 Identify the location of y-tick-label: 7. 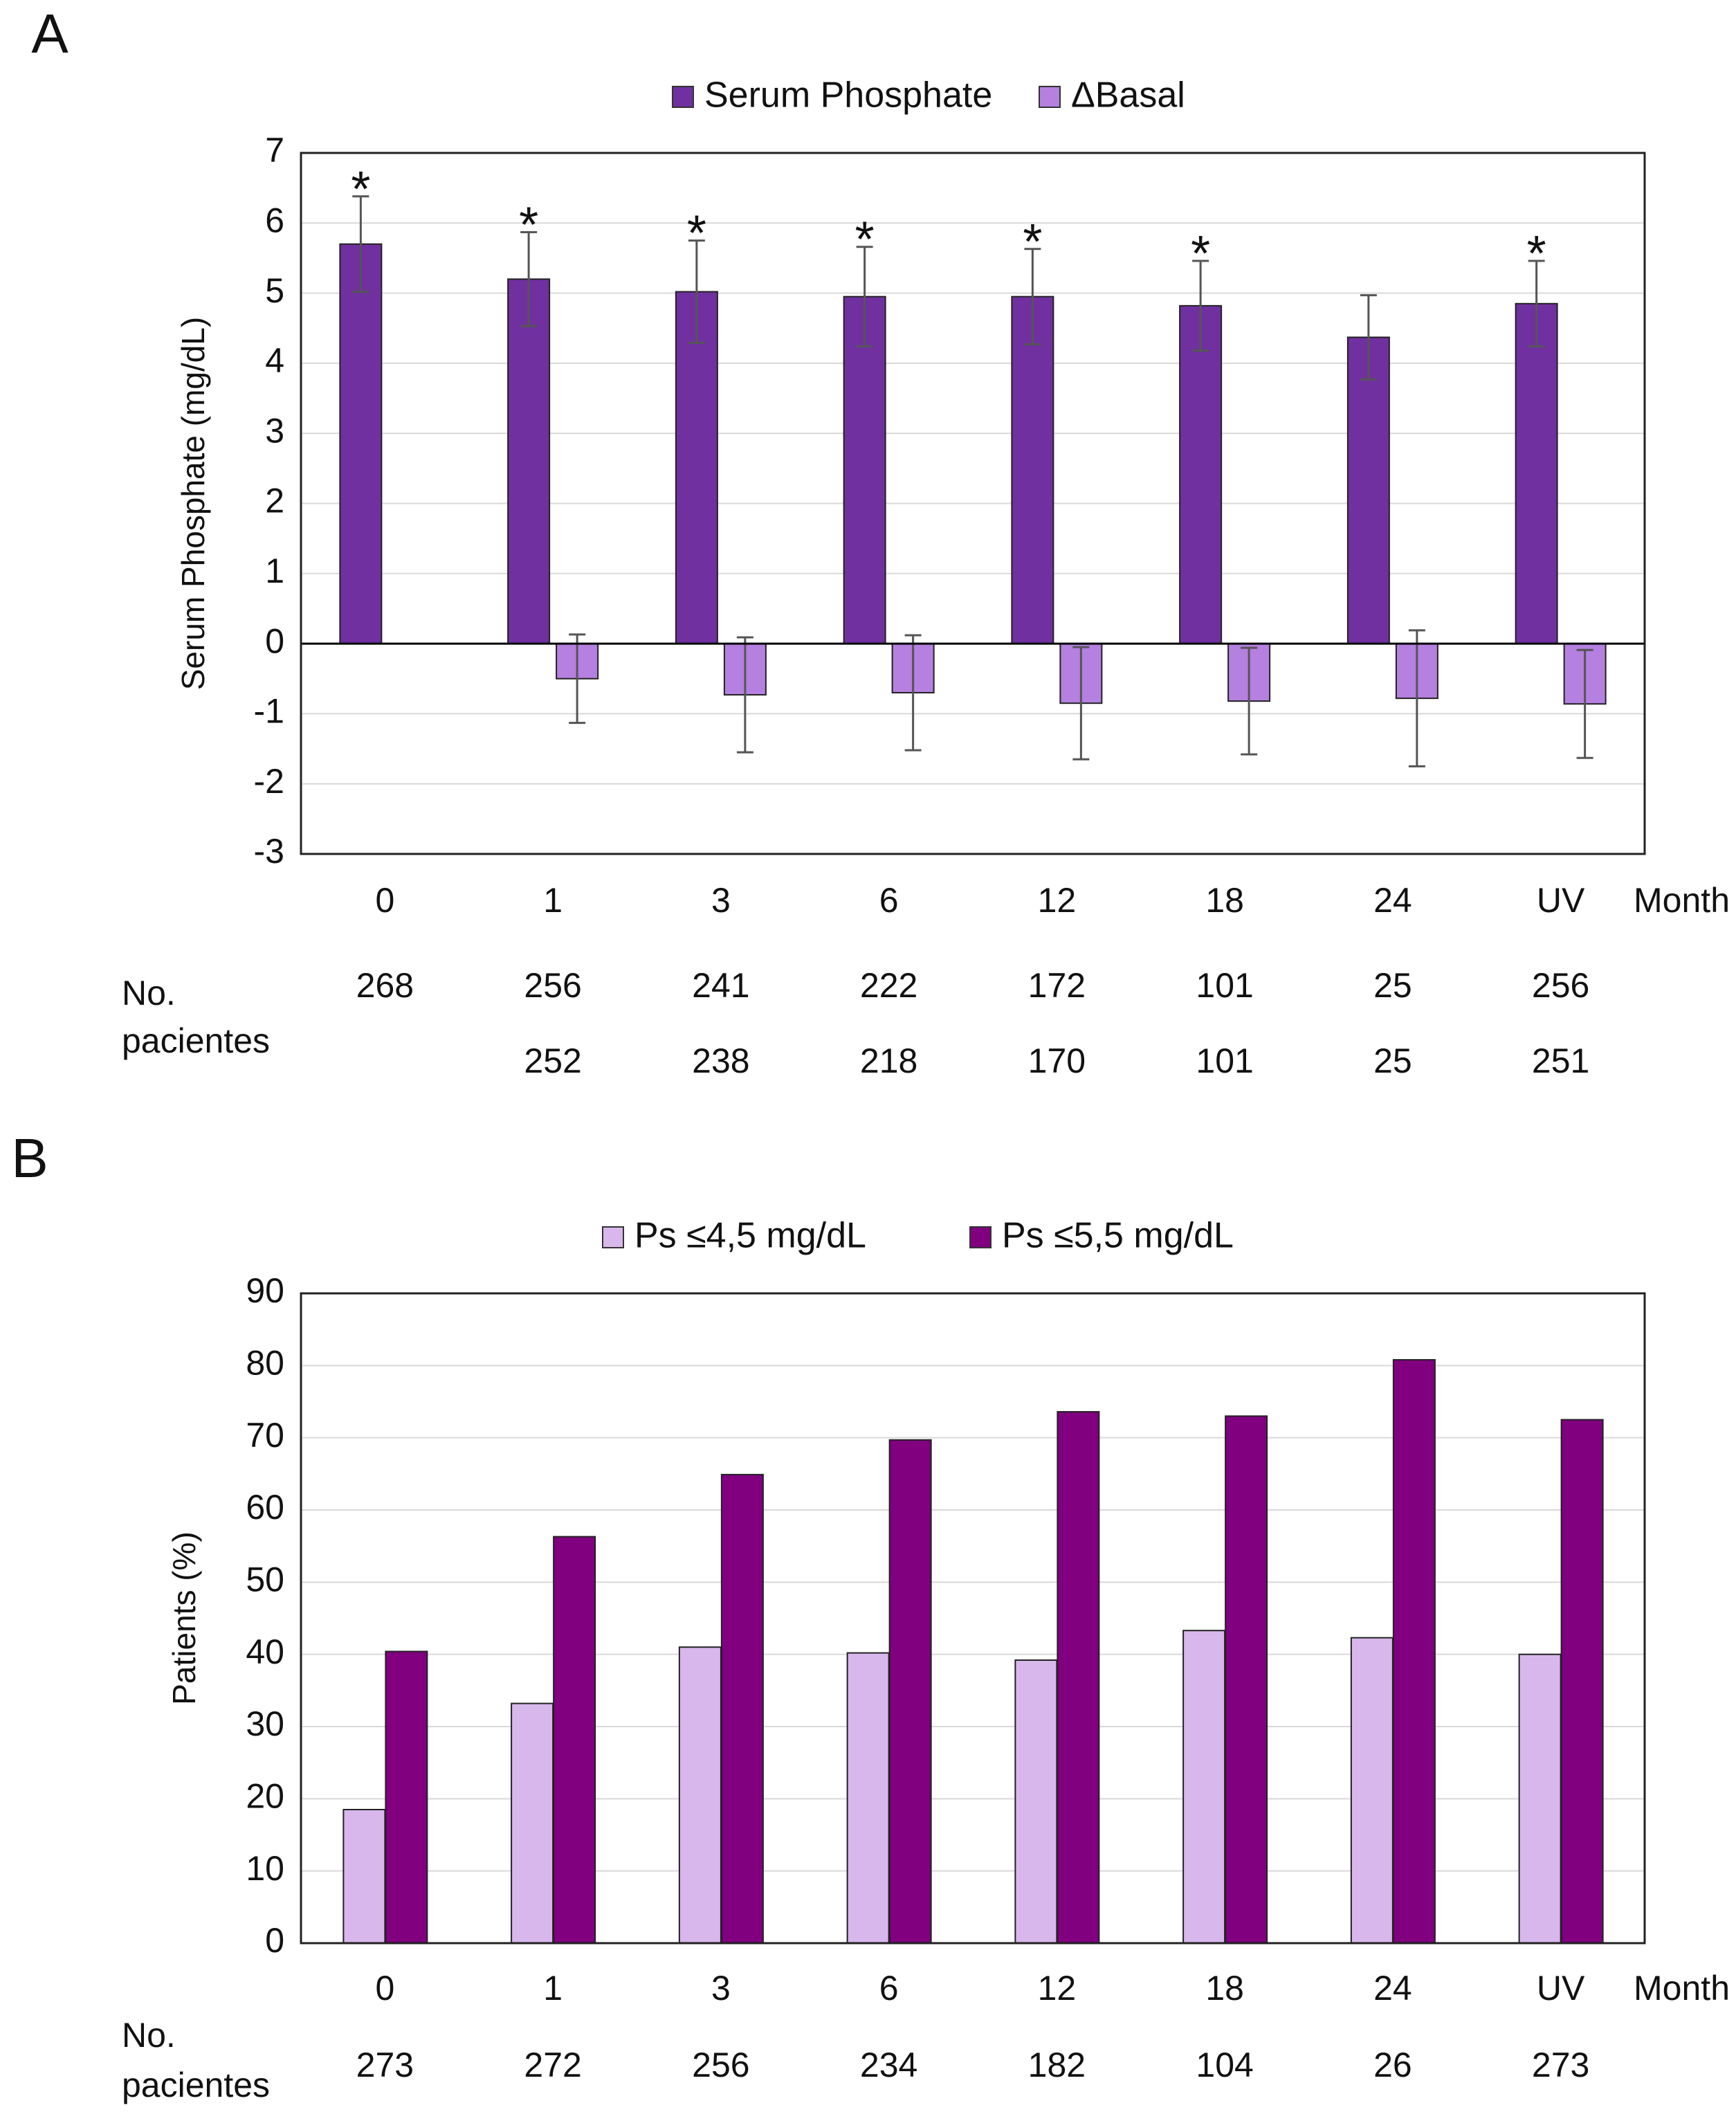
(274, 150).